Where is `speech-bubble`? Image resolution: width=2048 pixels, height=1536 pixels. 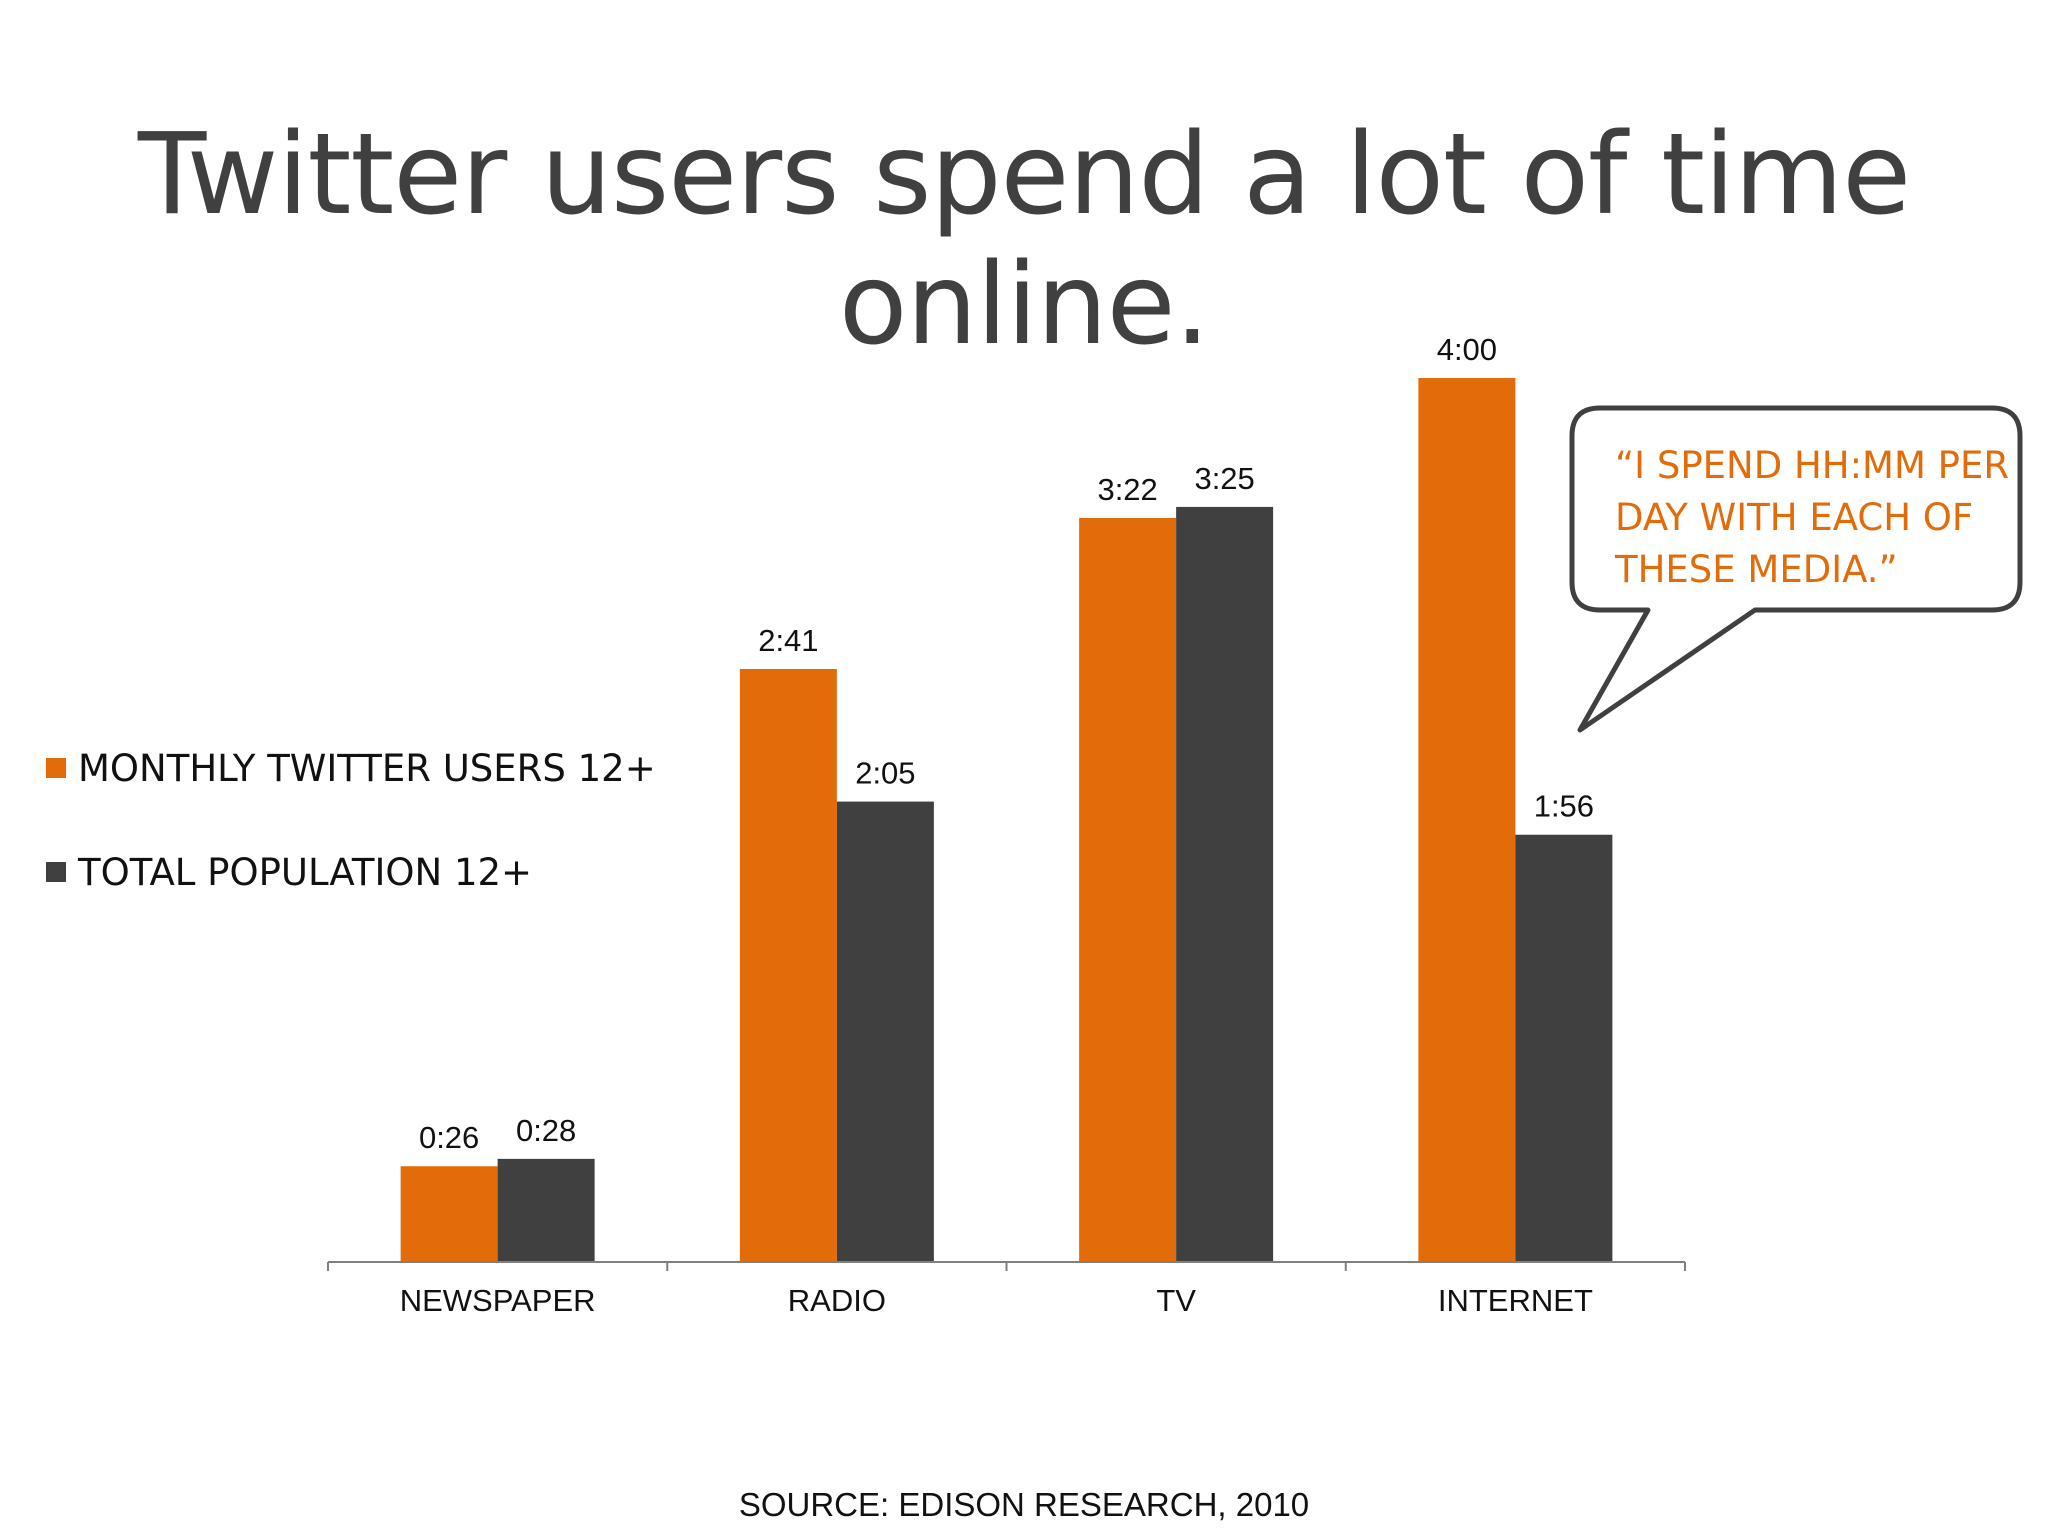
speech-bubble is located at coordinates (1796, 569).